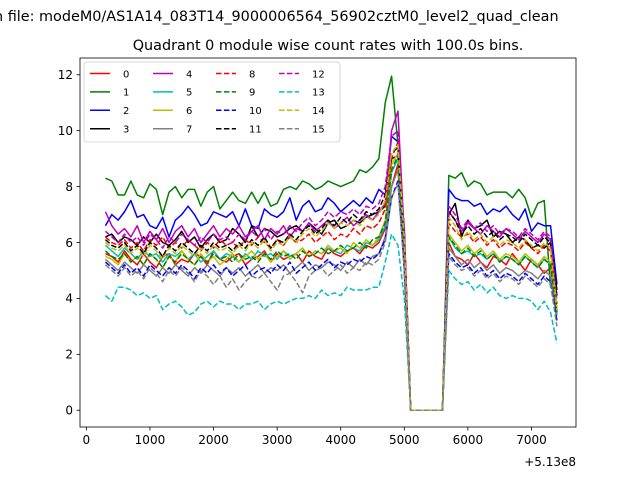  I want to click on x-tick-label: 3000, so click(277, 440).